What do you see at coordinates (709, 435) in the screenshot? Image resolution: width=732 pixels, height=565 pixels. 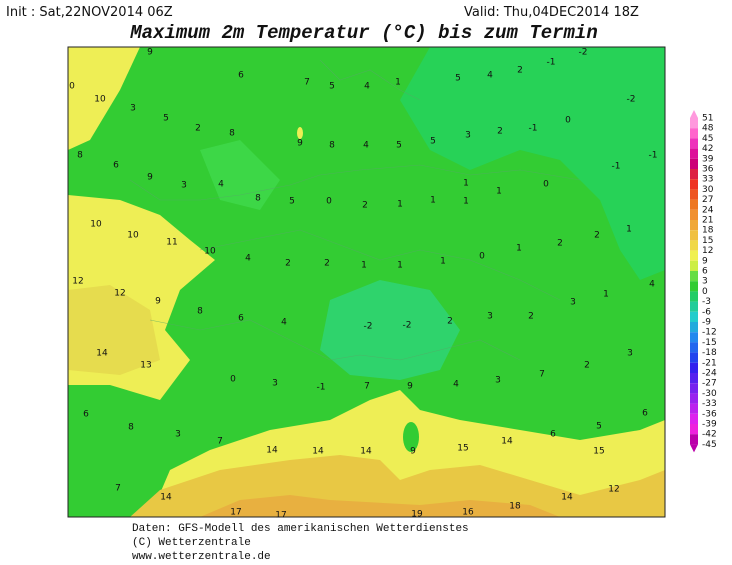 I see `color-bar-label: -42` at bounding box center [709, 435].